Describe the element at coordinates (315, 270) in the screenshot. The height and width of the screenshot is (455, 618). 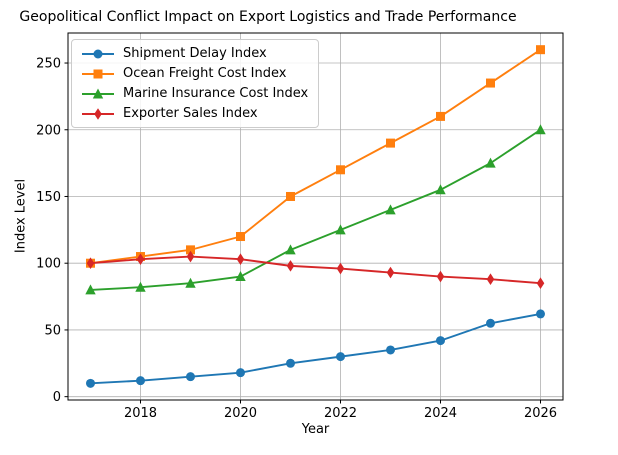
I see `series-line-exporter-sales-index` at that location.